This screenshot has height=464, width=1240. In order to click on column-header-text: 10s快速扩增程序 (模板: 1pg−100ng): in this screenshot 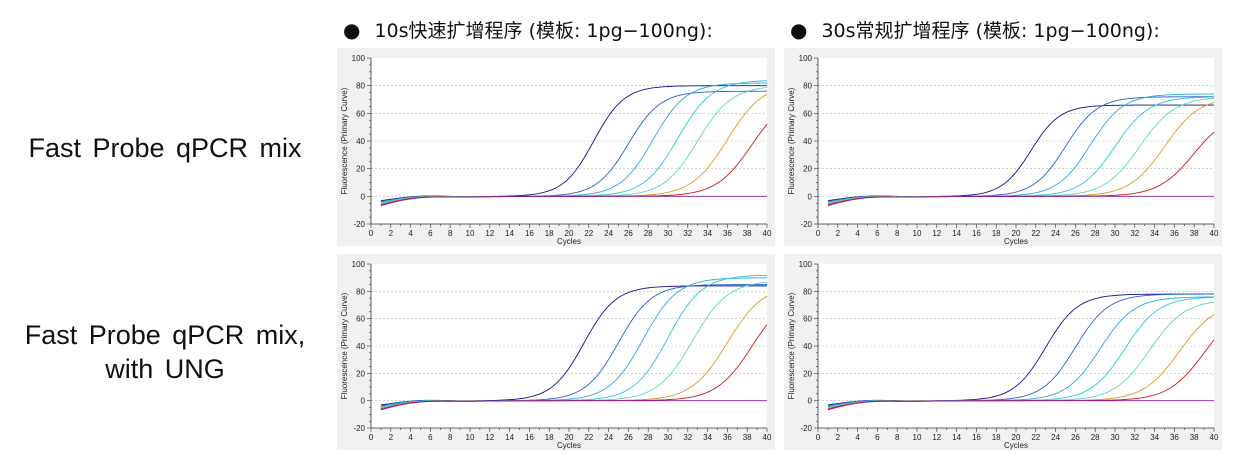, I will do `click(543, 31)`.